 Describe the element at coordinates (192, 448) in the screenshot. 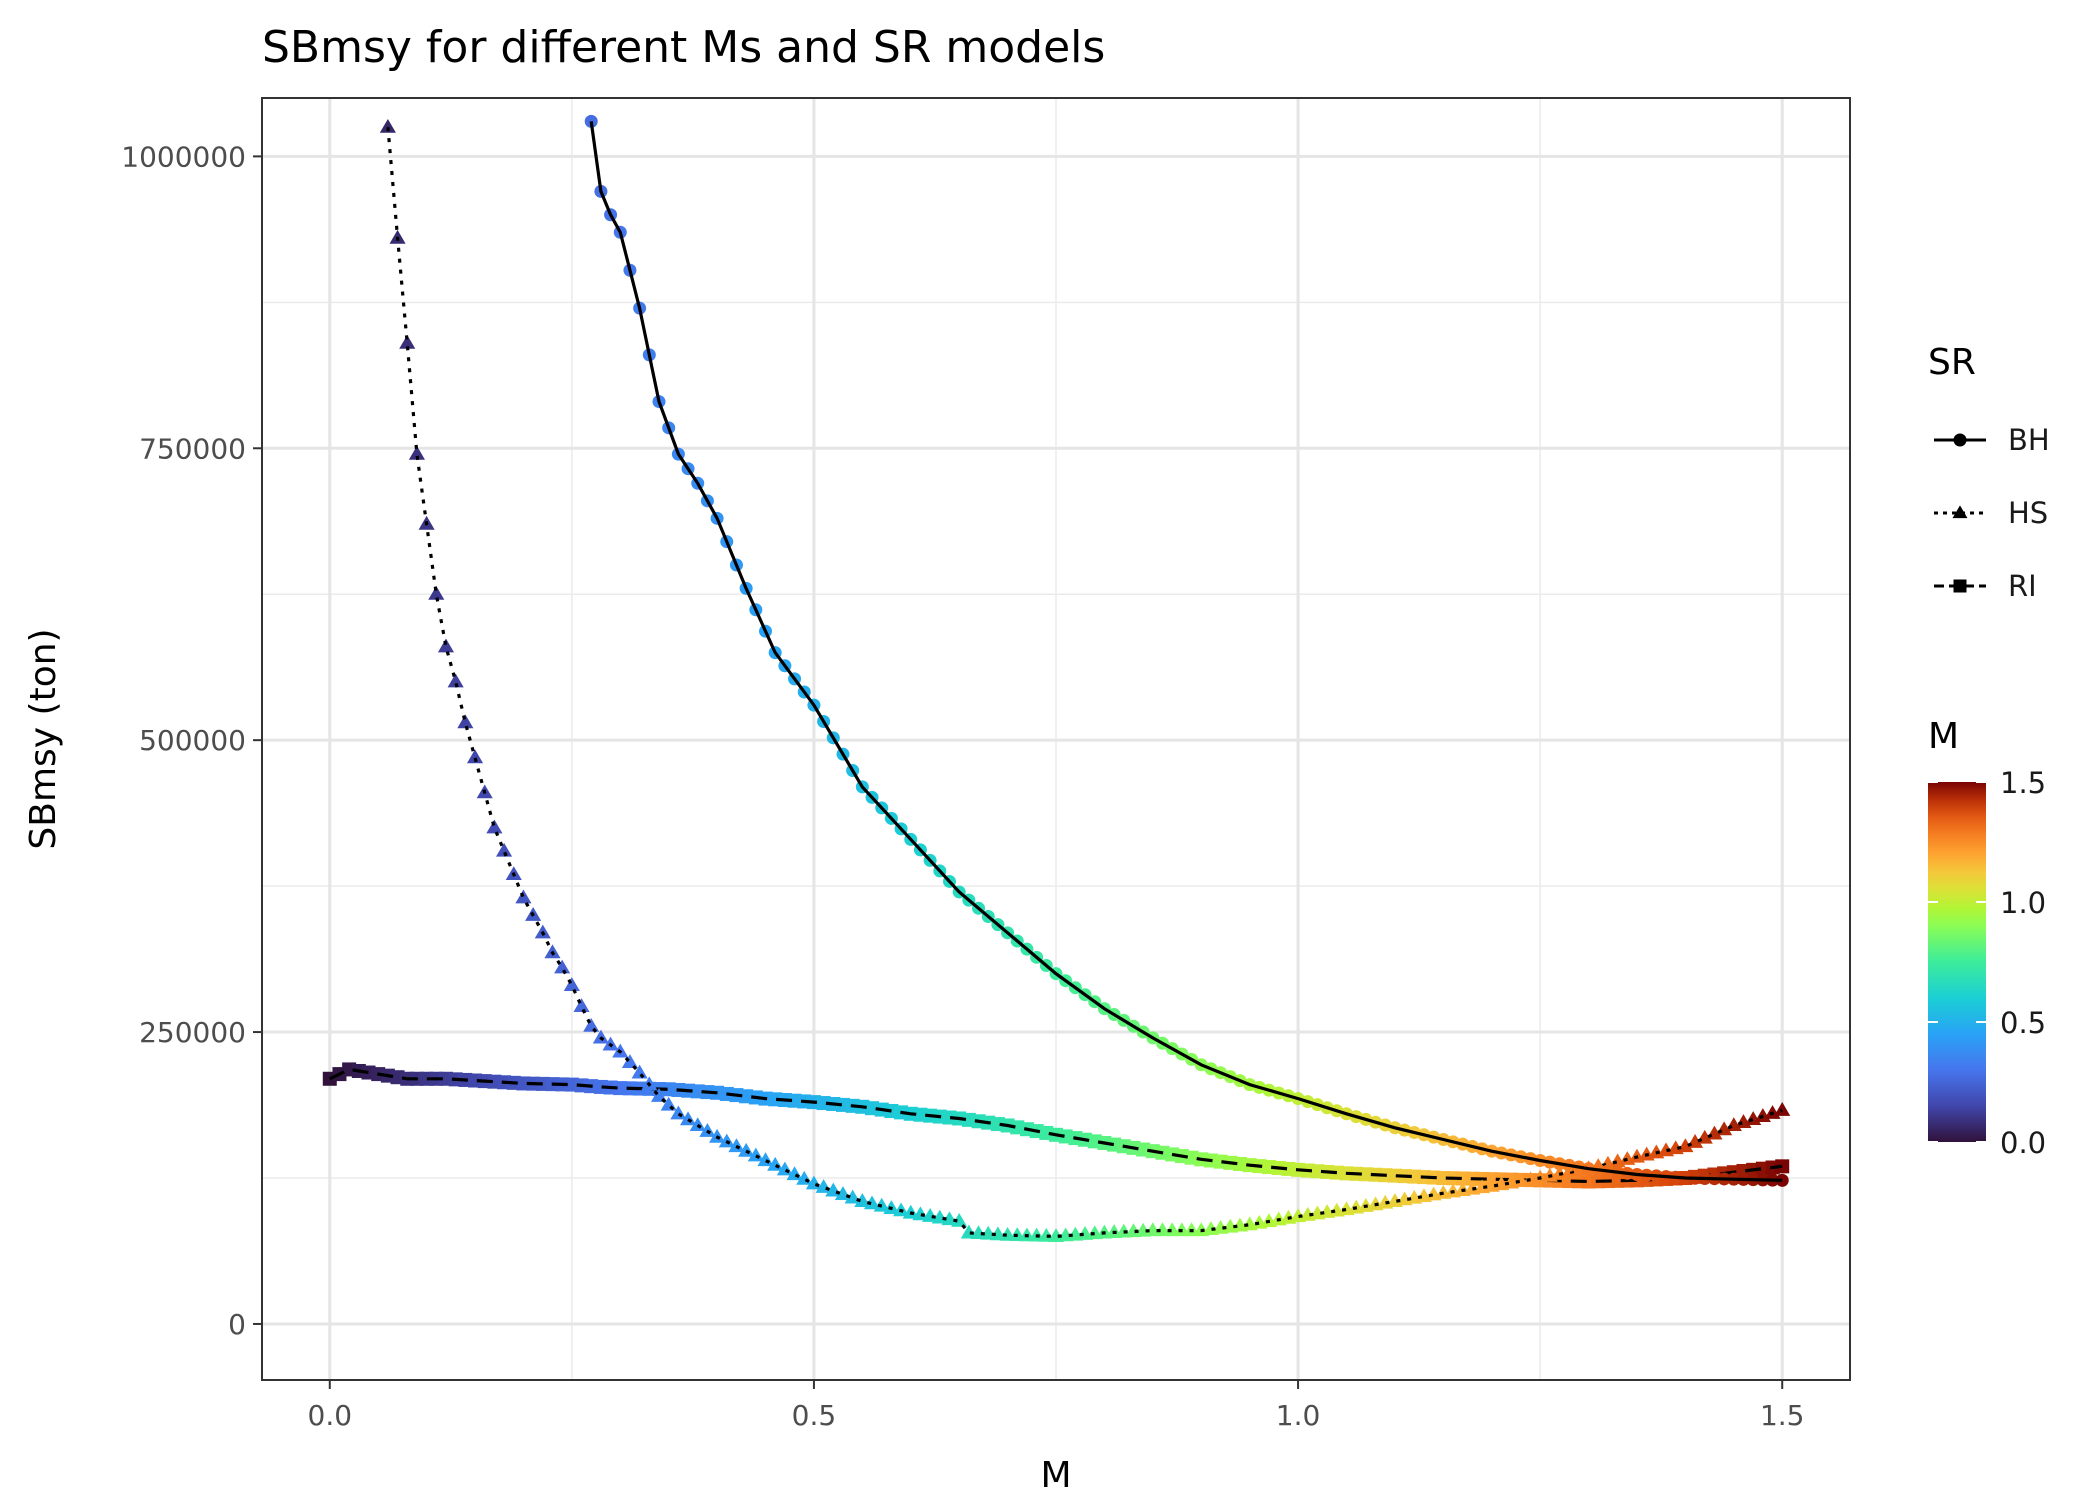

I see `y-tick-label: 750000` at that location.